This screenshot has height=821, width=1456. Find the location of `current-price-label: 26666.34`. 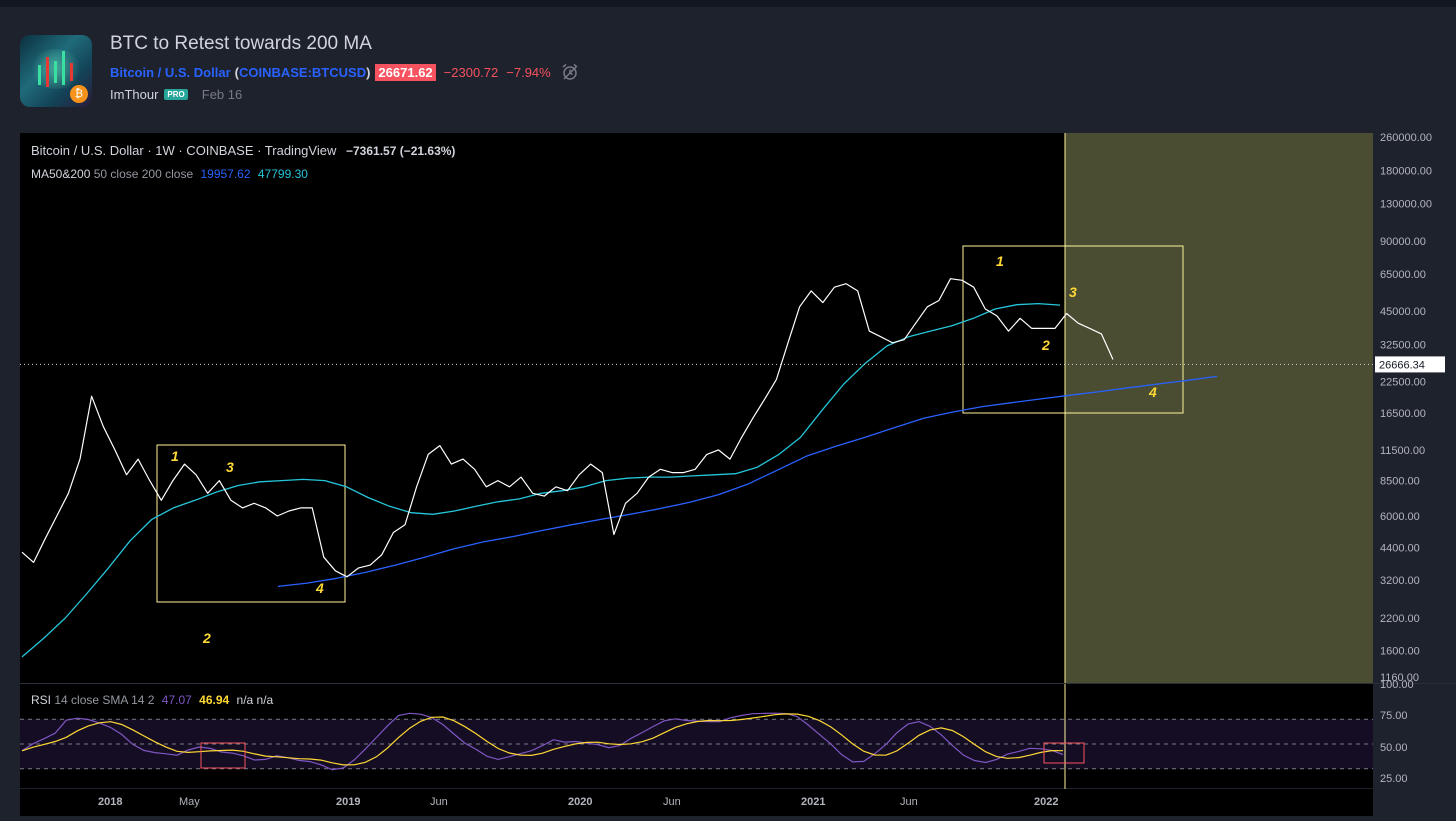

current-price-label: 26666.34 is located at coordinates (1402, 365).